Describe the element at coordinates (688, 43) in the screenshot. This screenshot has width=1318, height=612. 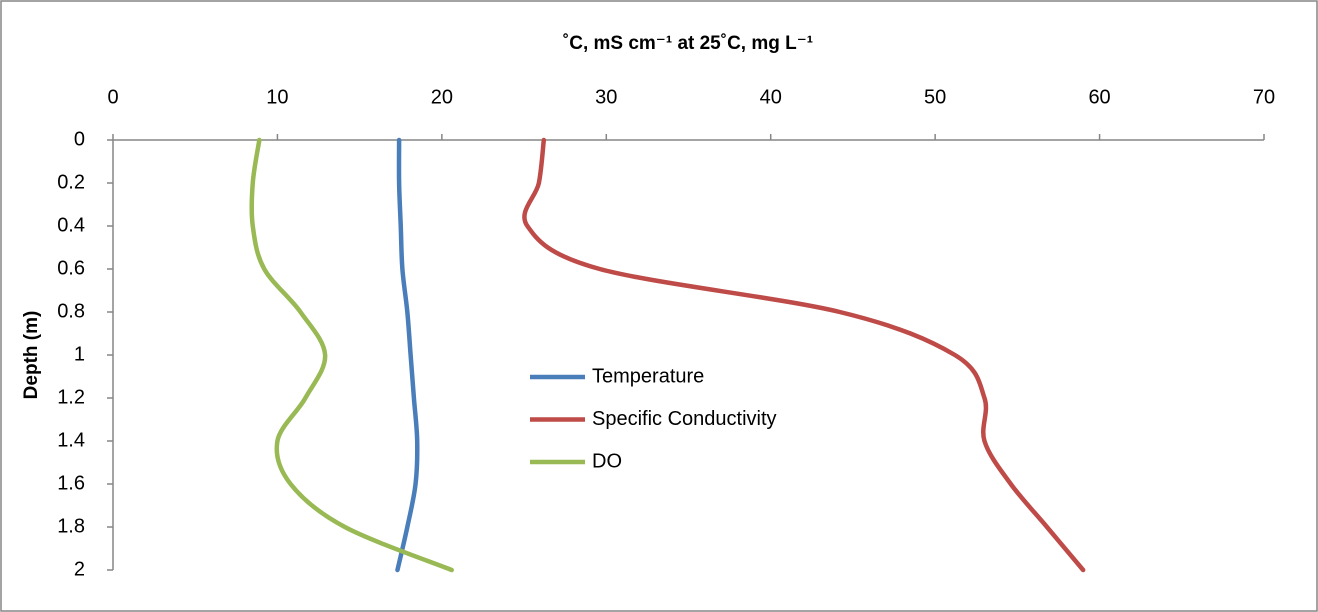
I see `x-axis-title: ˚C, mS cm⁻¹ at 25˚C, mg L⁻¹` at that location.